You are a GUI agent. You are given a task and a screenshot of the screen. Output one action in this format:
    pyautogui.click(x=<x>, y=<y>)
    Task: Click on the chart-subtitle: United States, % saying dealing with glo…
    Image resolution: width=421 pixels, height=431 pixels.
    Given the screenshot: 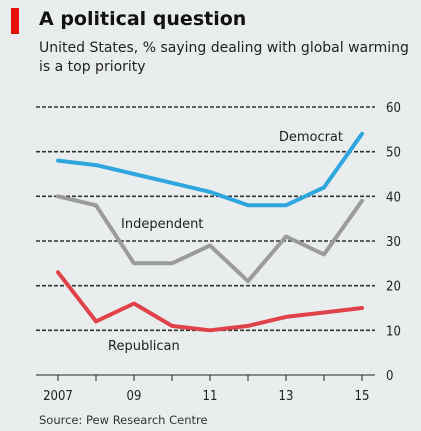 What is the action you would take?
    pyautogui.click(x=224, y=57)
    